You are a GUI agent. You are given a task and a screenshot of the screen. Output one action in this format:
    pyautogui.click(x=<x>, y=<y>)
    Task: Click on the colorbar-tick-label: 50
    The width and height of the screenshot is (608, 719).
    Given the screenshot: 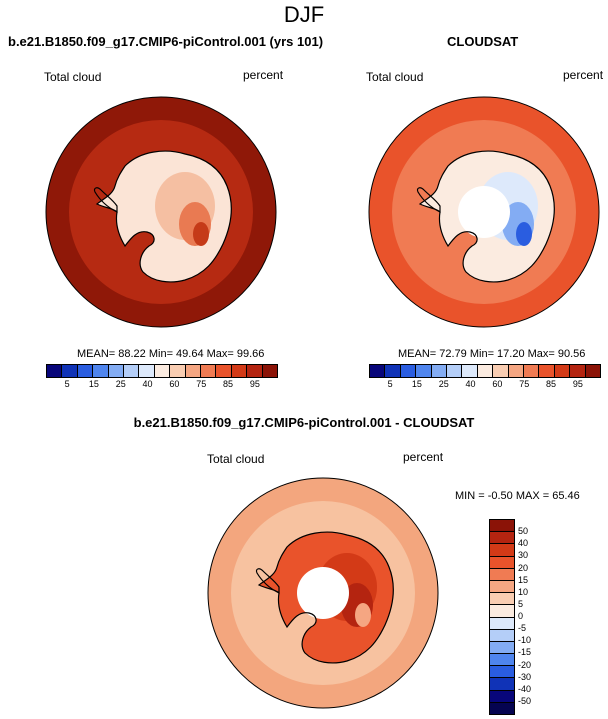 What is the action you would take?
    pyautogui.click(x=523, y=531)
    